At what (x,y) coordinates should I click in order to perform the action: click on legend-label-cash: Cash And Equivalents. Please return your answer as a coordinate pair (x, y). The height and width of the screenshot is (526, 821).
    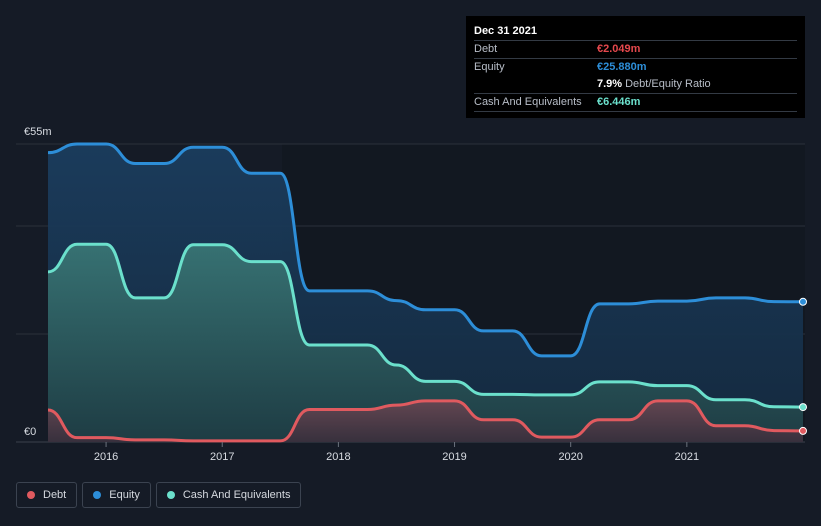
    Looking at the image, I should click on (236, 495).